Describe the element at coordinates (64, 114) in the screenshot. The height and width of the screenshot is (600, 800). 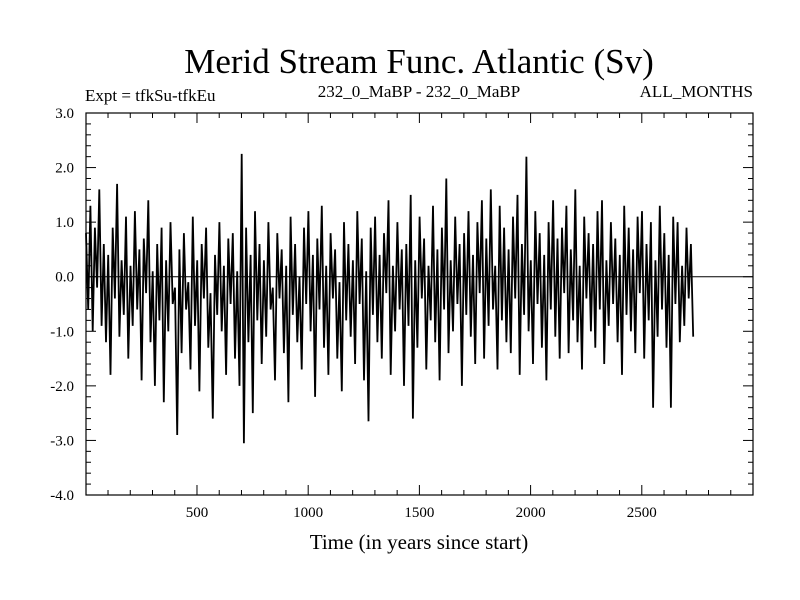
I see `y-tick-label: 3.0` at that location.